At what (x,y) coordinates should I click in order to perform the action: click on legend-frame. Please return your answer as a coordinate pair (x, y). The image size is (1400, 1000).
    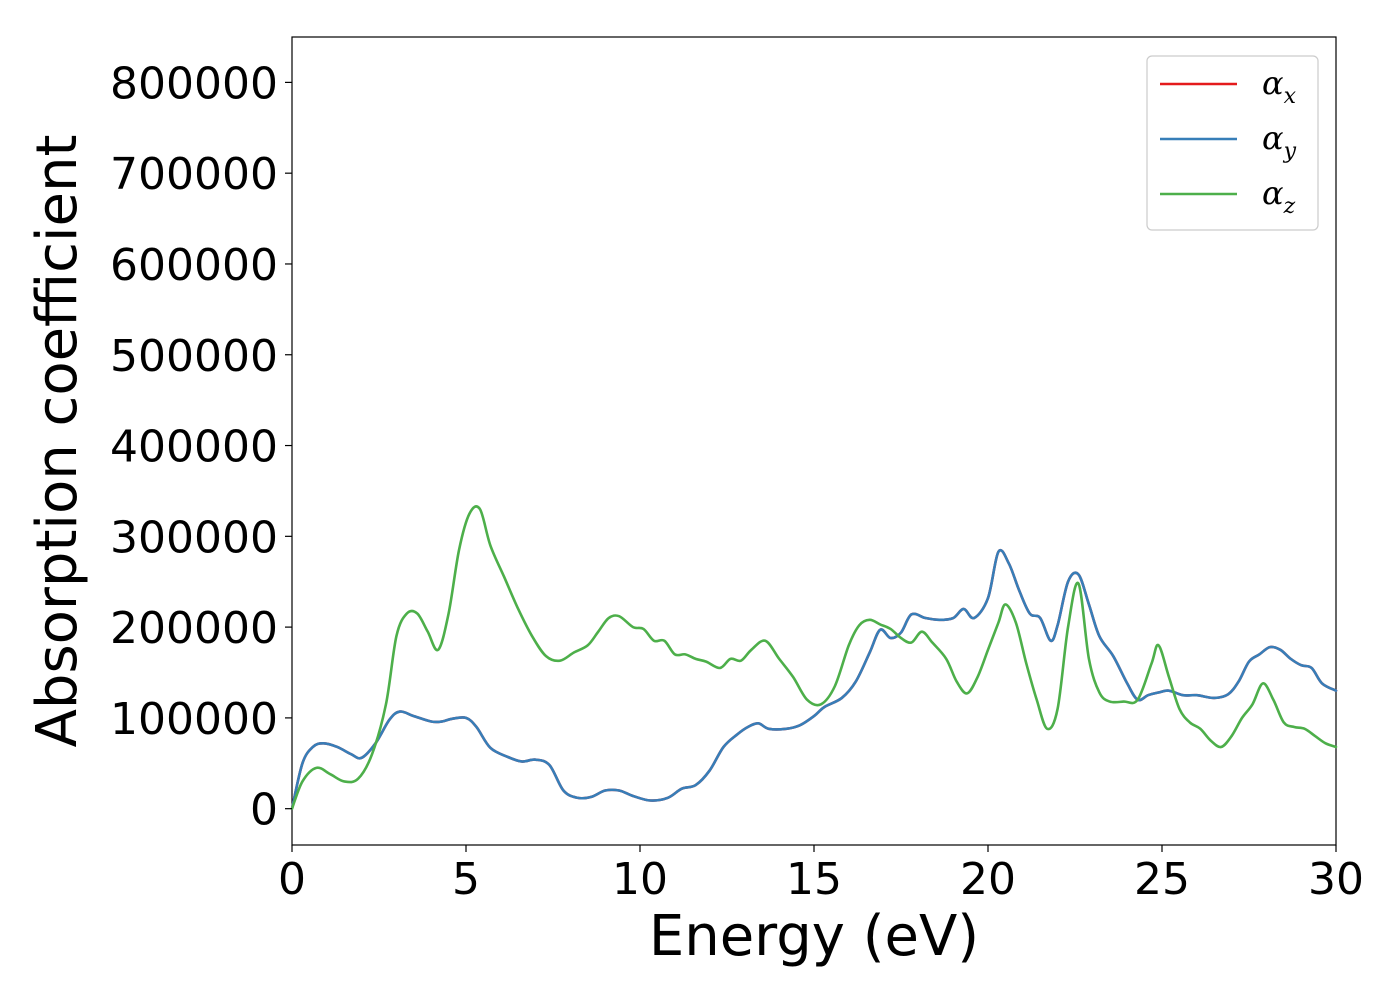
    Looking at the image, I should click on (1232, 143).